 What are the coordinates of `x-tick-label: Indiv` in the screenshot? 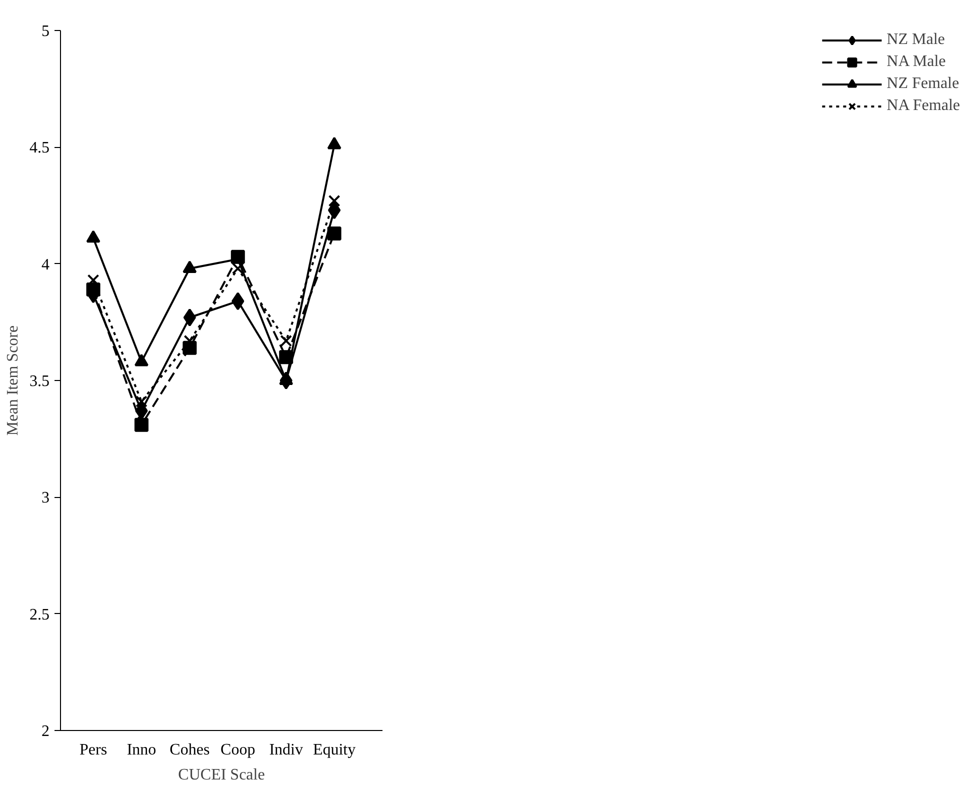 It's located at (286, 750).